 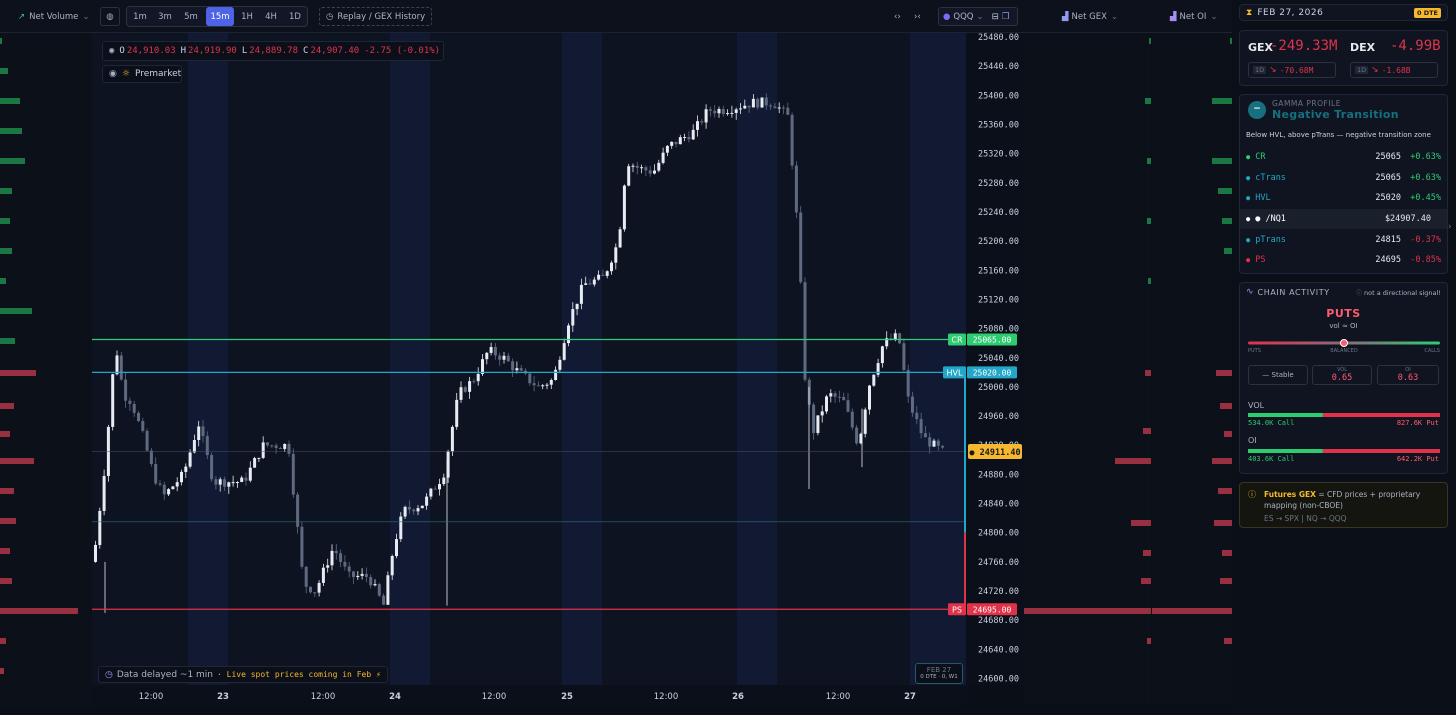 I want to click on chevron-right-icon: ›, so click(x=1450, y=227).